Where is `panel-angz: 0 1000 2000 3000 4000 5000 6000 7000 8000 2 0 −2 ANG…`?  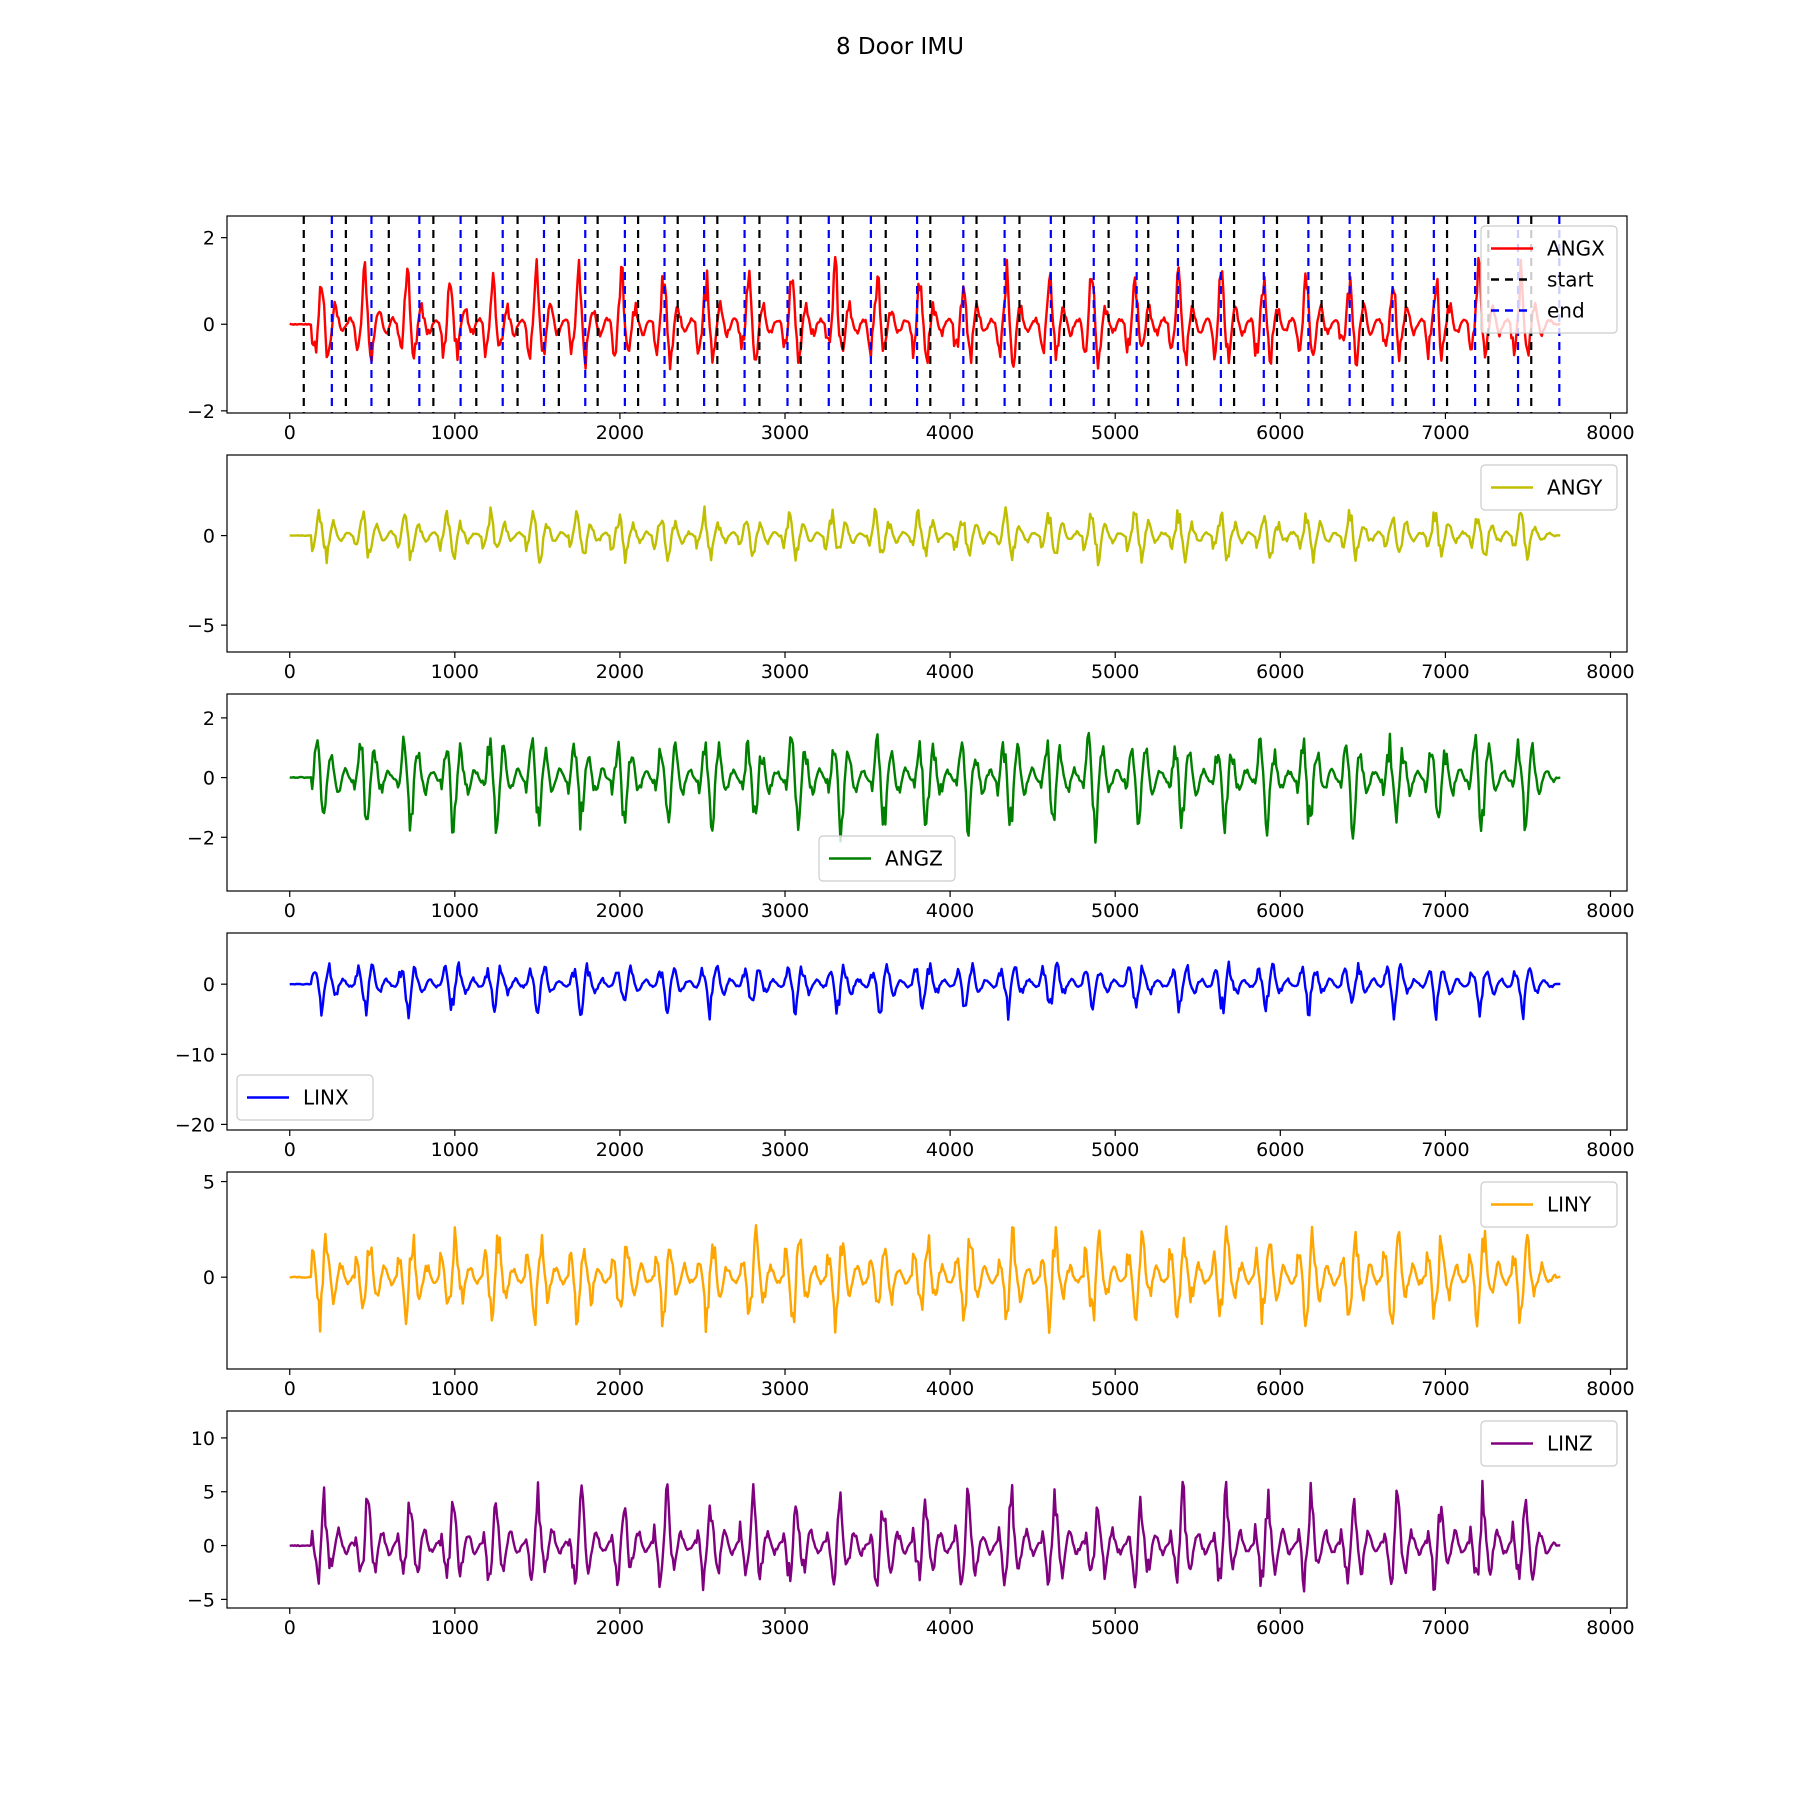
panel-angz: 0 1000 2000 3000 4000 5000 6000 7000 8000 2 0 −2 ANG… is located at coordinates (911, 807).